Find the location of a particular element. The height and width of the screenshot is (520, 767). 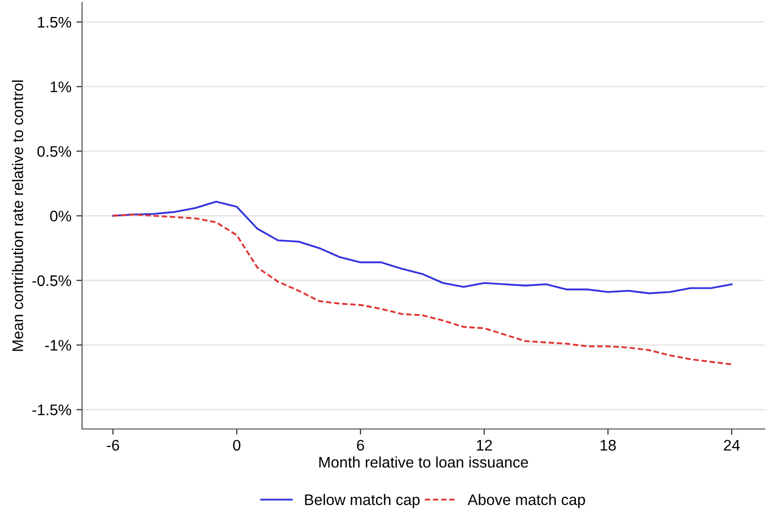

x-tick-label: 12 is located at coordinates (484, 445).